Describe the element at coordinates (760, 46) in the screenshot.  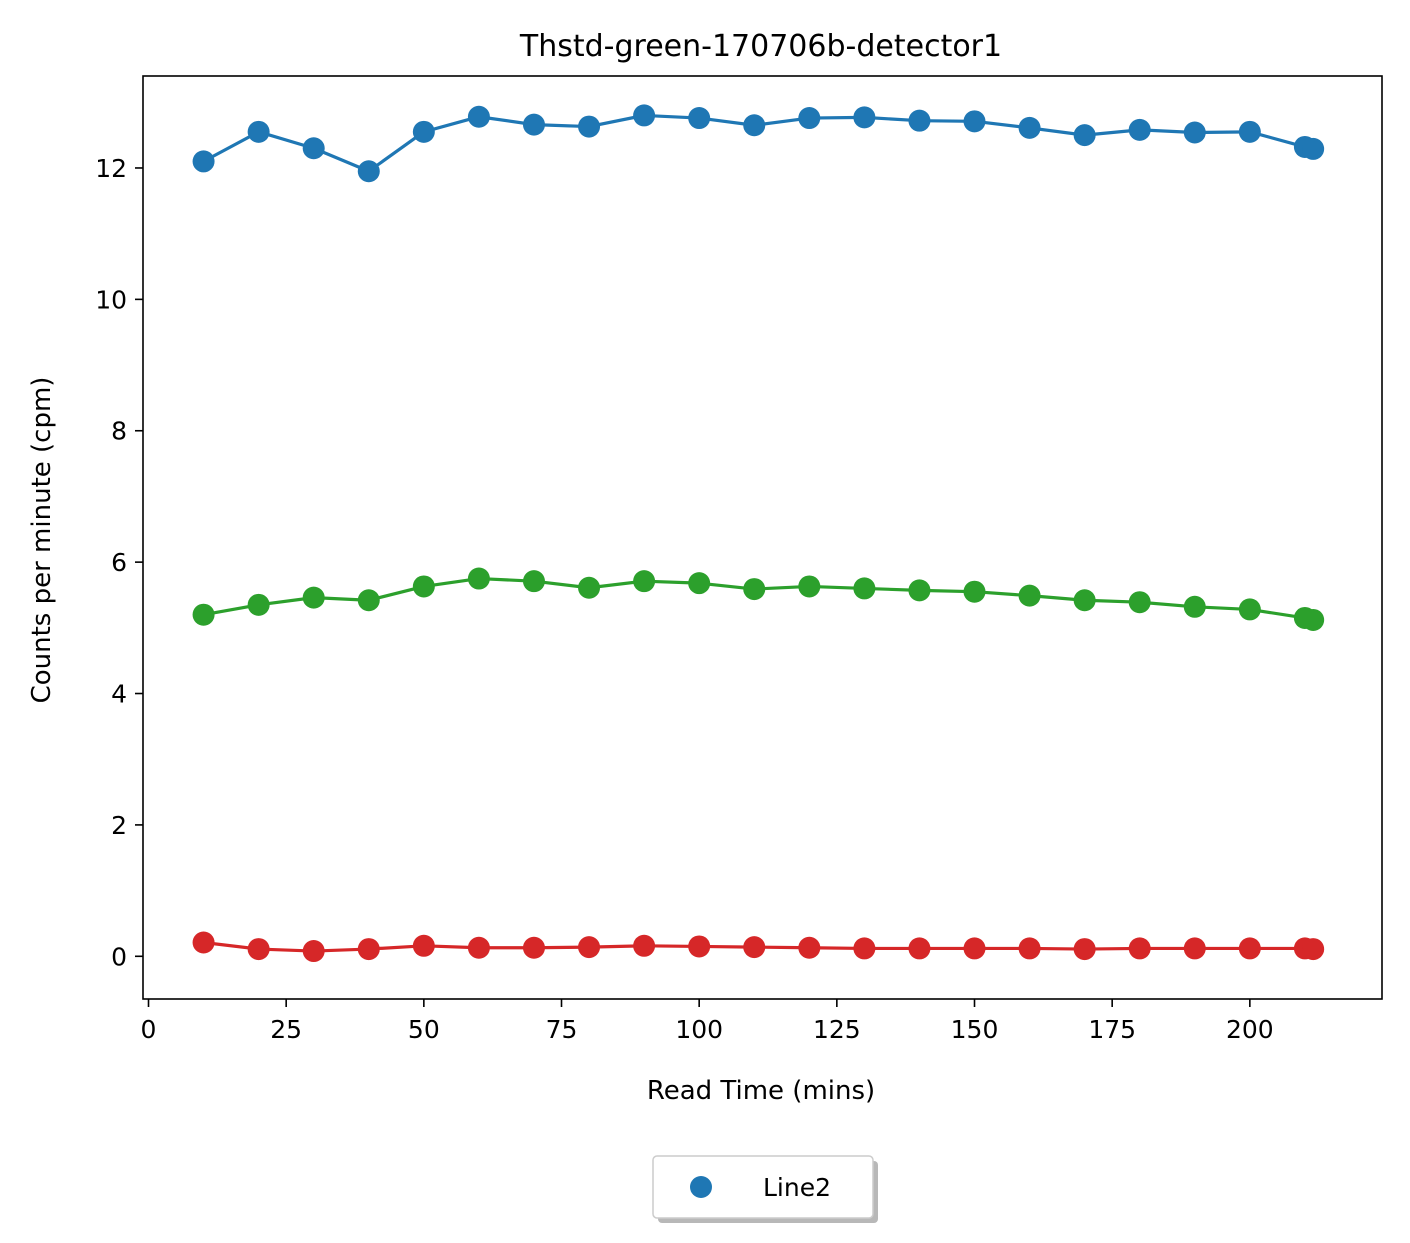
I see `chart-title: Thstd-green-170706b-detector1` at that location.